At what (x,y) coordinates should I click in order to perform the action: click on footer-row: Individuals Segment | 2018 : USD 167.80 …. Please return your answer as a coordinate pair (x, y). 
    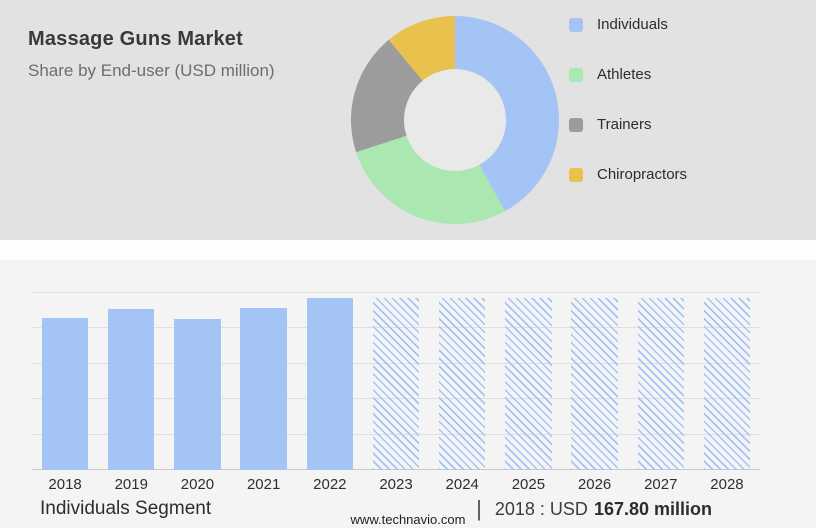
    Looking at the image, I should click on (376, 509).